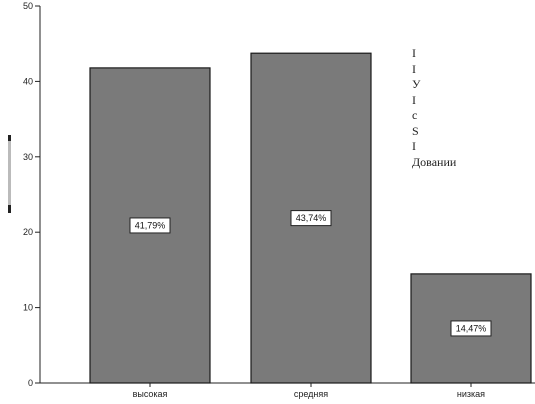 The height and width of the screenshot is (404, 535). I want to click on y-tick-label: 10, so click(28, 308).